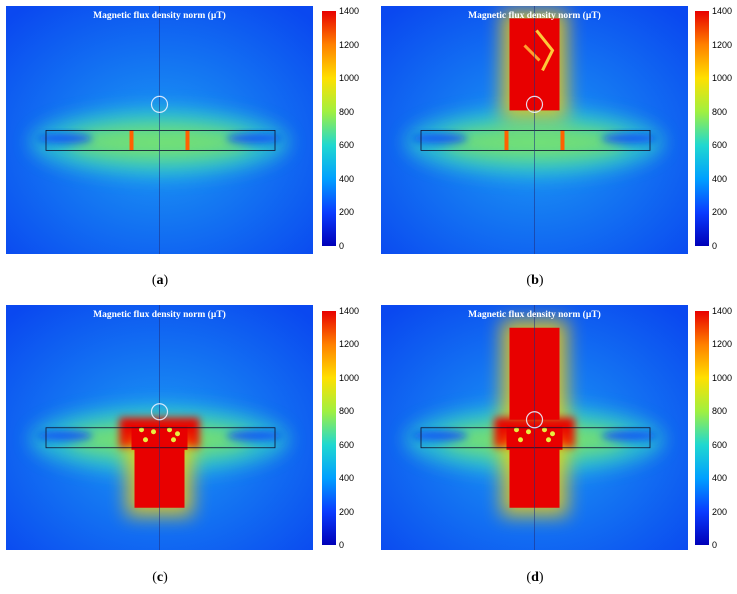 Image resolution: width=737 pixels, height=594 pixels. I want to click on colorbar-b, so click(702, 128).